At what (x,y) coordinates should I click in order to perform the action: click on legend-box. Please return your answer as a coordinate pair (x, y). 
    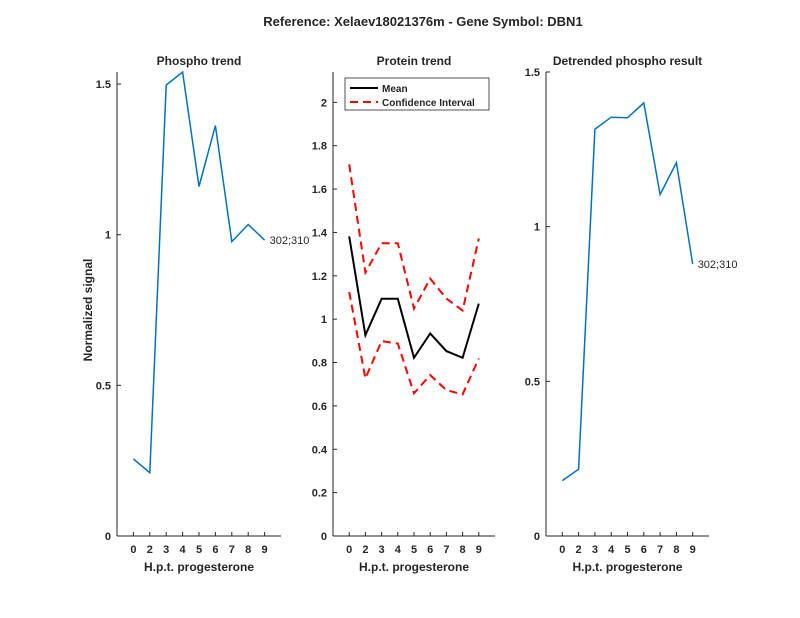
    Looking at the image, I should click on (417, 94).